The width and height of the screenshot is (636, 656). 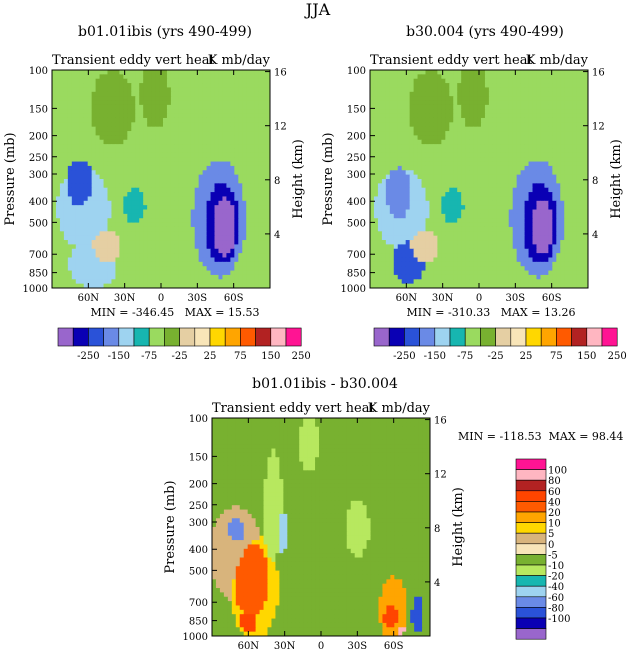 What do you see at coordinates (293, 337) in the screenshot?
I see `colorbar-swatch` at bounding box center [293, 337].